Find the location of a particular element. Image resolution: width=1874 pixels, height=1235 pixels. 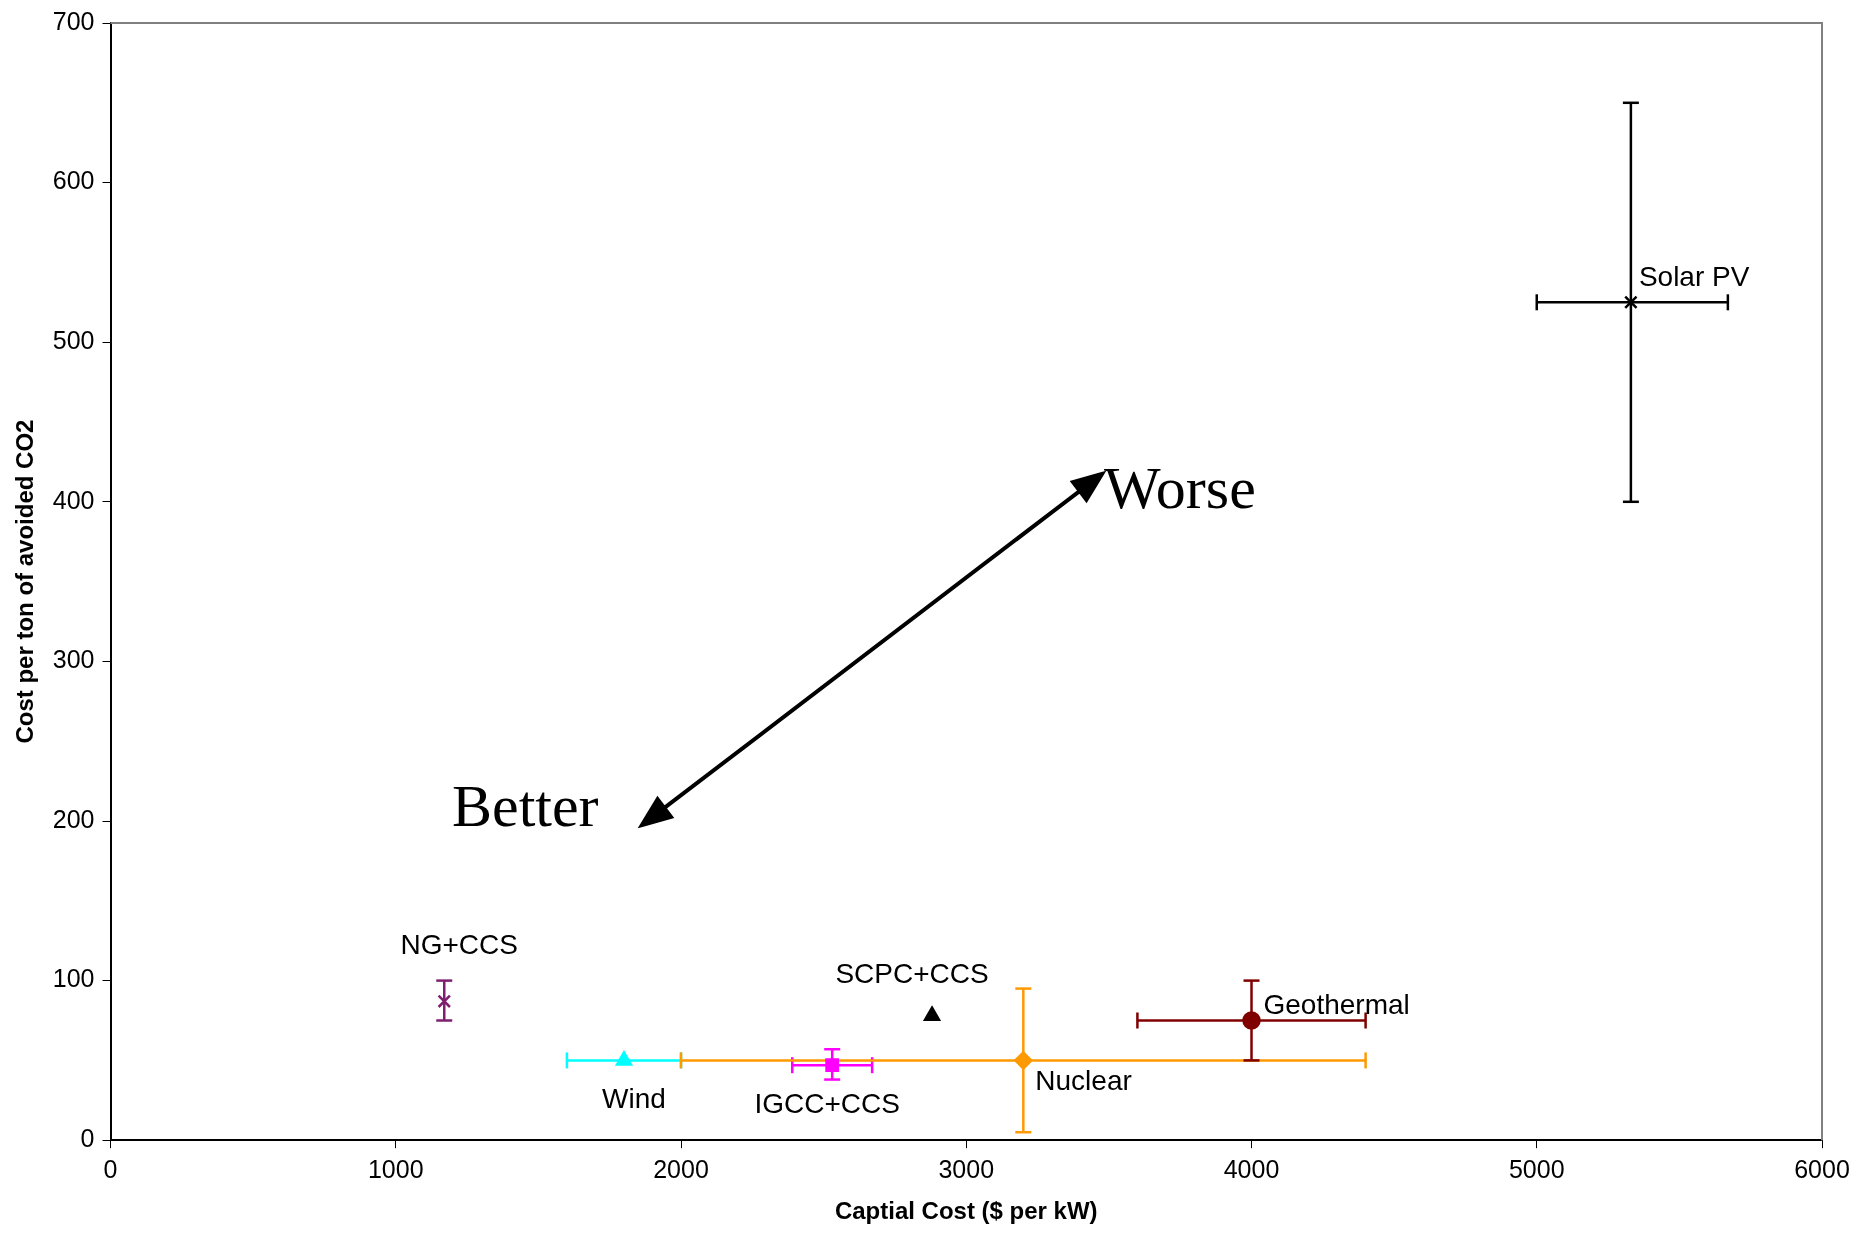

y-tick-label: 700 is located at coordinates (73, 20).